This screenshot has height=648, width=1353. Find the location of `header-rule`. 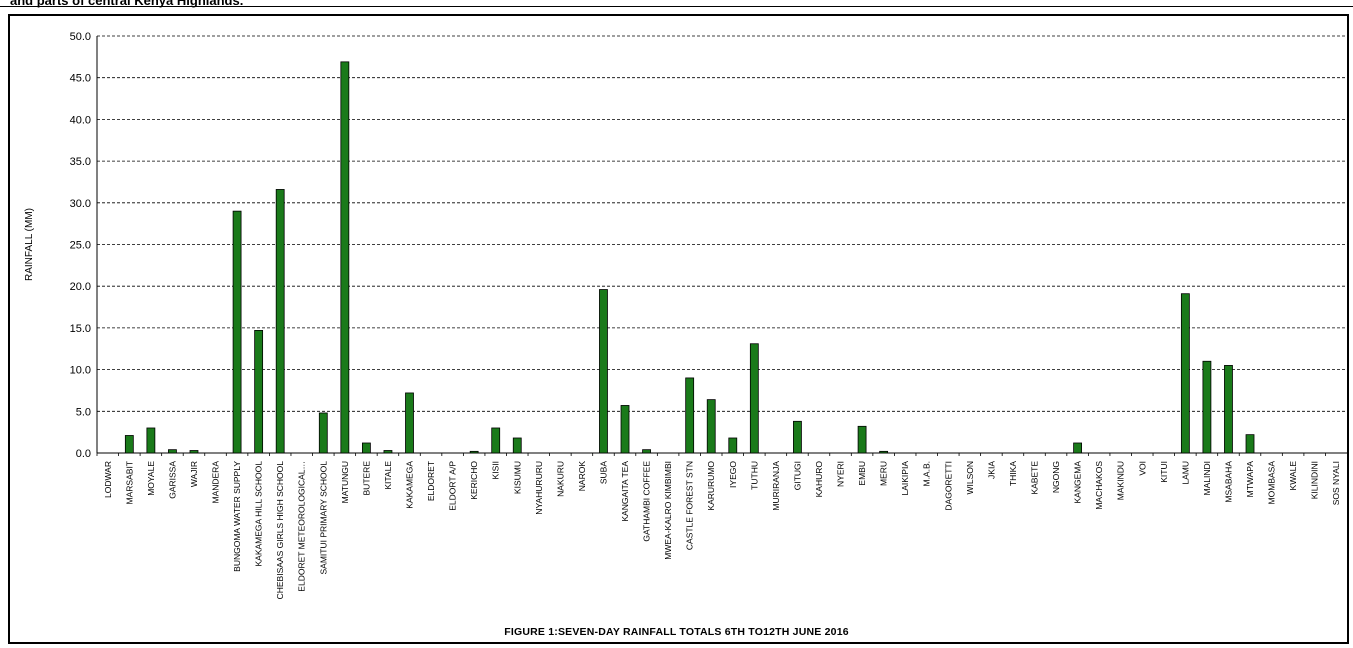

header-rule is located at coordinates (676, 6).